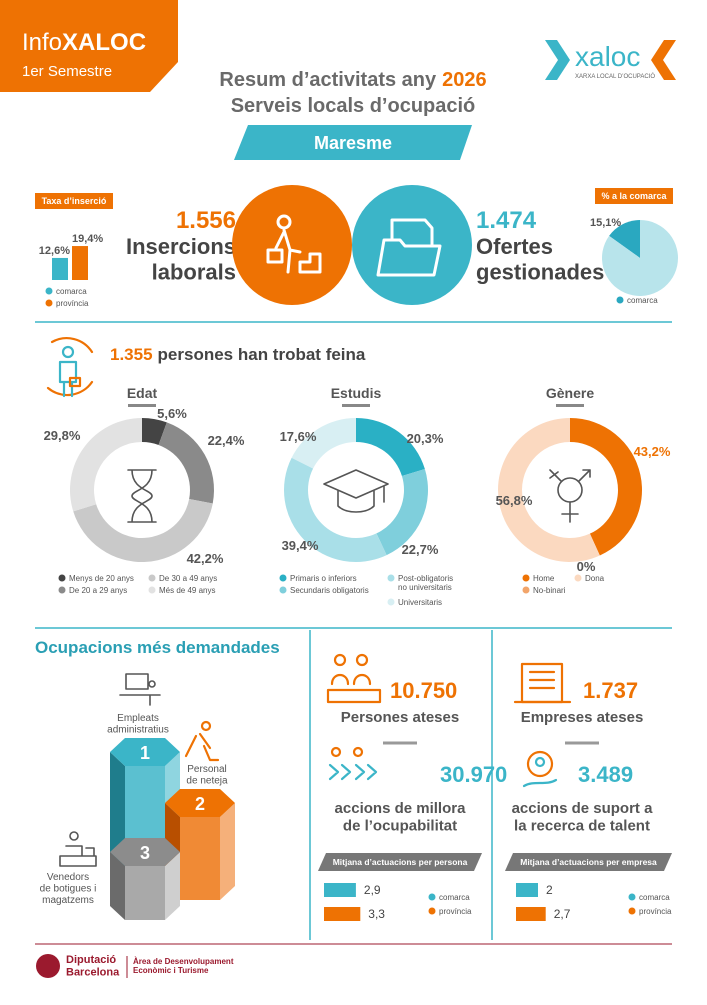 The height and width of the screenshot is (1005, 707). Describe the element at coordinates (98, 590) in the screenshot. I see `legend-label: De 20 a 29 anys` at that location.